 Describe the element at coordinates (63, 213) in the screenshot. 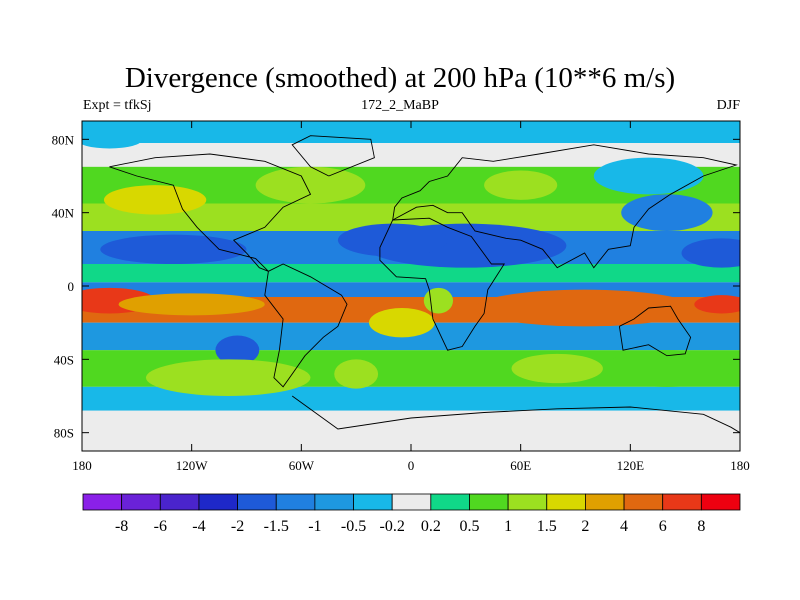

I see `y-tick-label: 40N` at that location.